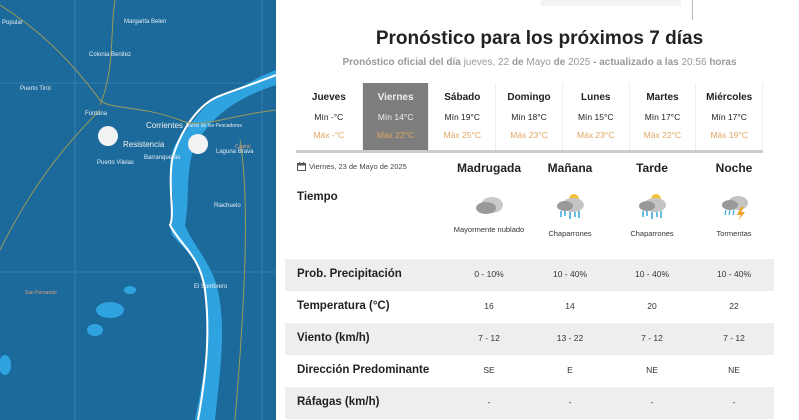  Describe the element at coordinates (489, 207) in the screenshot. I see `cloudy-icon` at that location.